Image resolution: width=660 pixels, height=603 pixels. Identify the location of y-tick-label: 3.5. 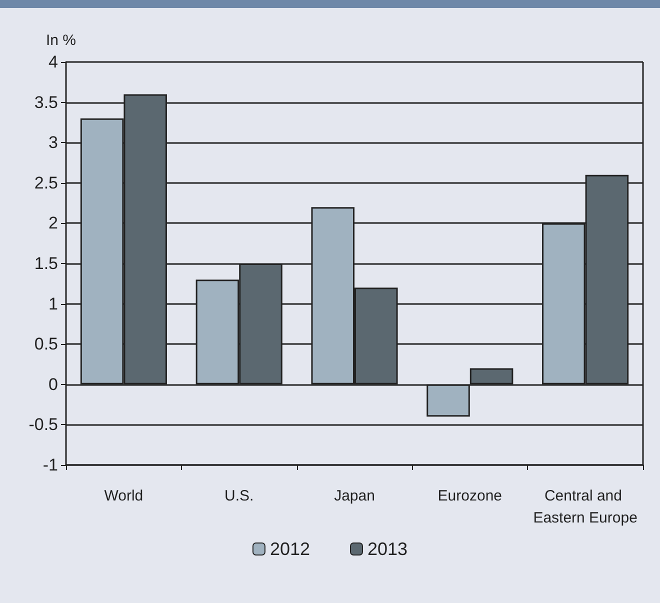
(46, 102).